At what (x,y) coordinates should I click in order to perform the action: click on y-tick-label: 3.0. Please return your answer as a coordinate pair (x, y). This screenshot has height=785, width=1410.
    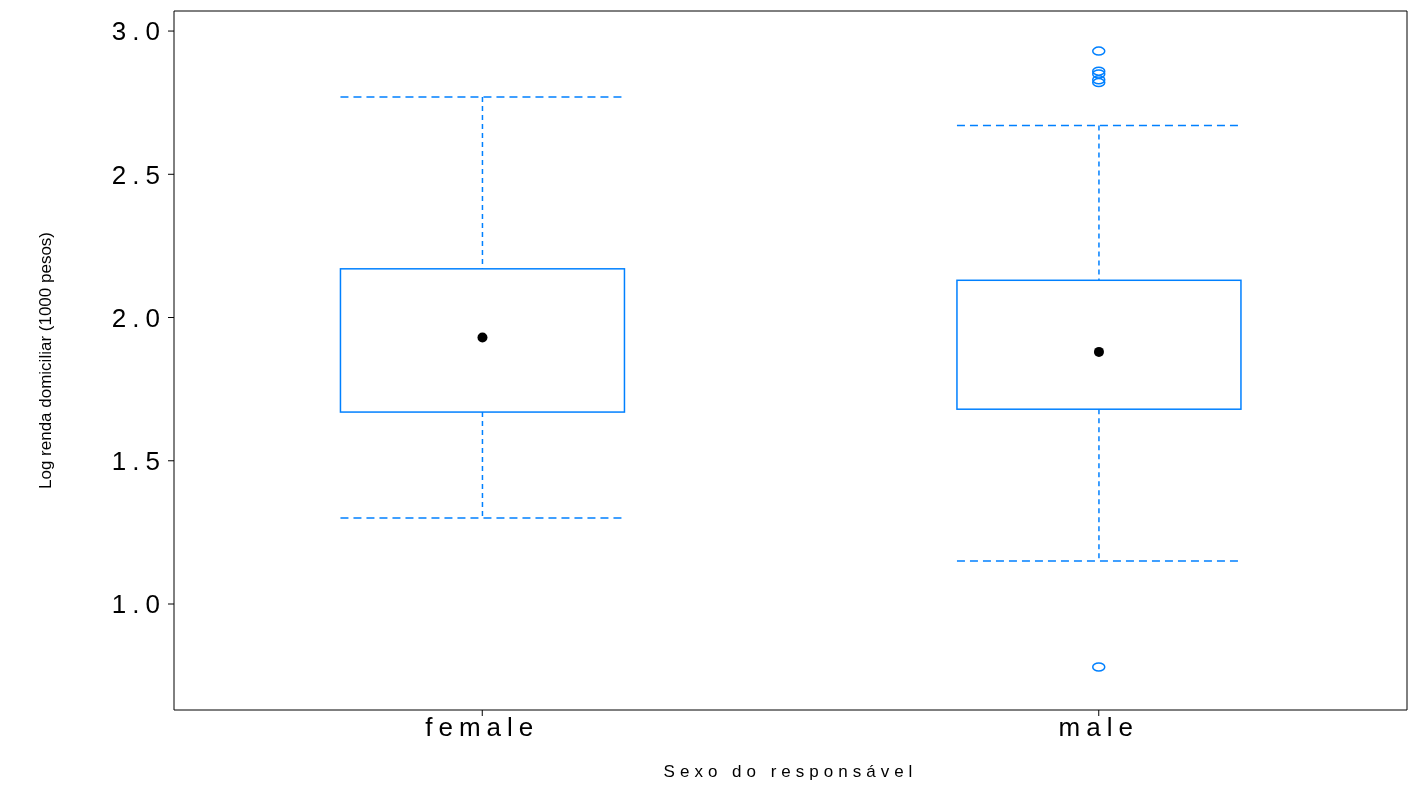
    Looking at the image, I should click on (138, 31).